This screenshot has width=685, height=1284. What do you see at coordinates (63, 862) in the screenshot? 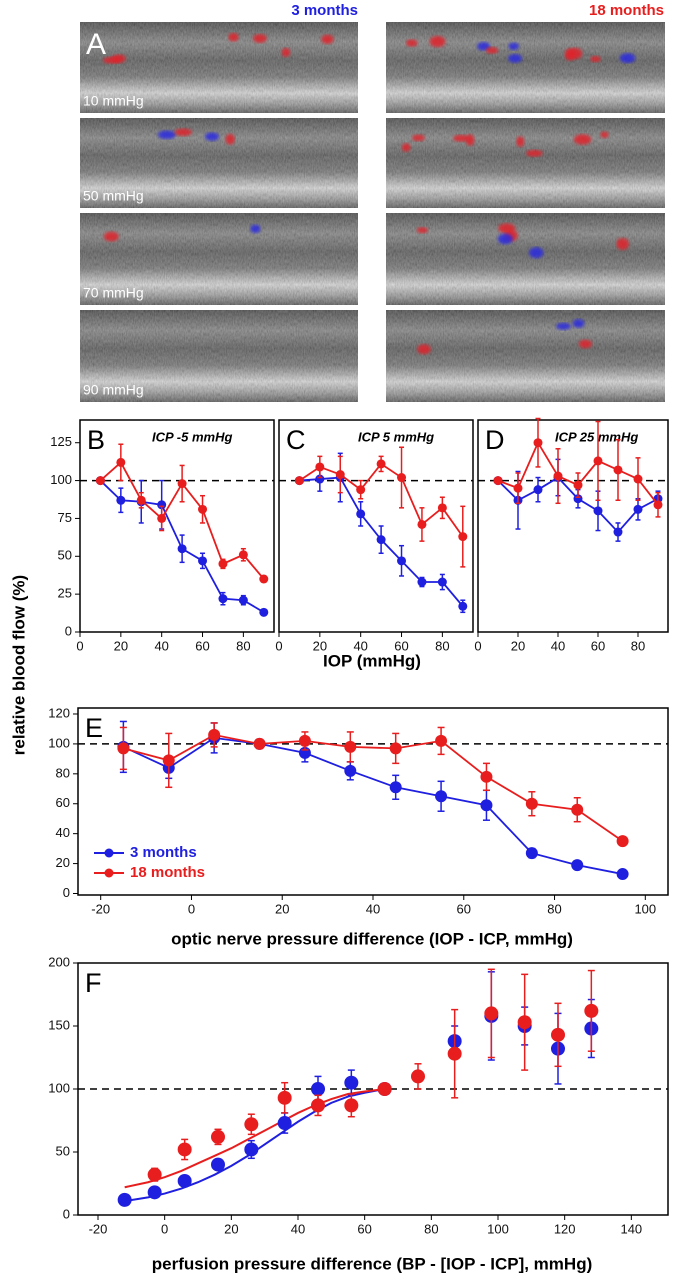
I see `y-tick-label: 20` at bounding box center [63, 862].